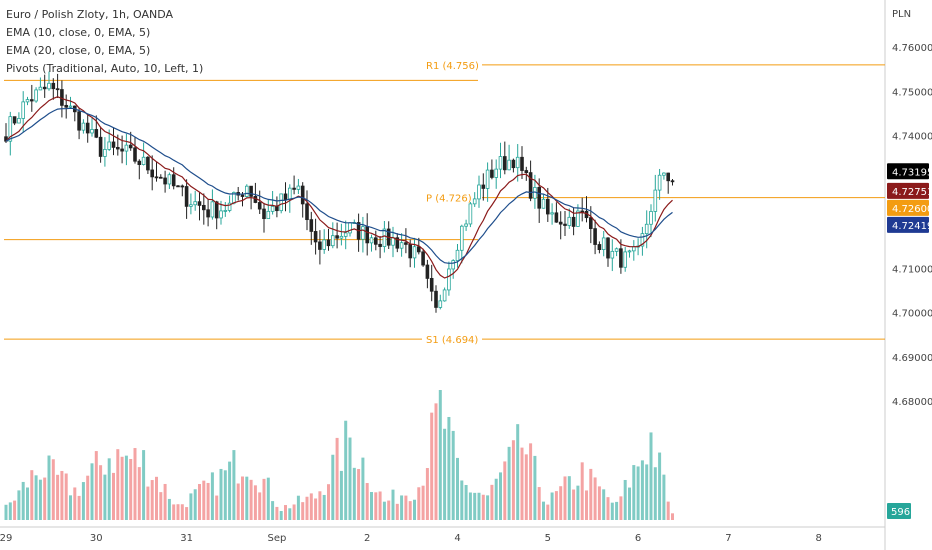  Describe the element at coordinates (912, 226) in the screenshot. I see `price-badge-label: 4.72419` at that location.